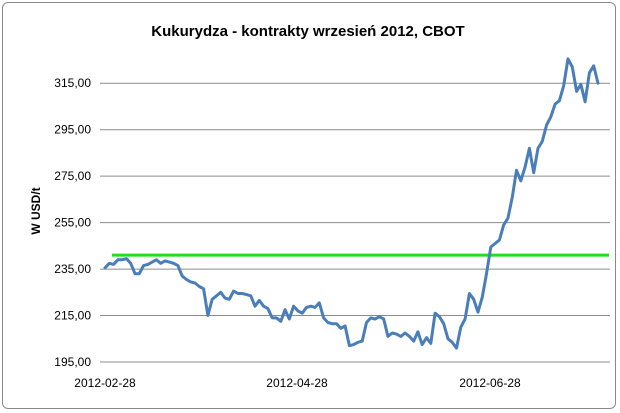 The width and height of the screenshot is (620, 413). I want to click on x-tick-label: 2012-06-28, so click(490, 383).